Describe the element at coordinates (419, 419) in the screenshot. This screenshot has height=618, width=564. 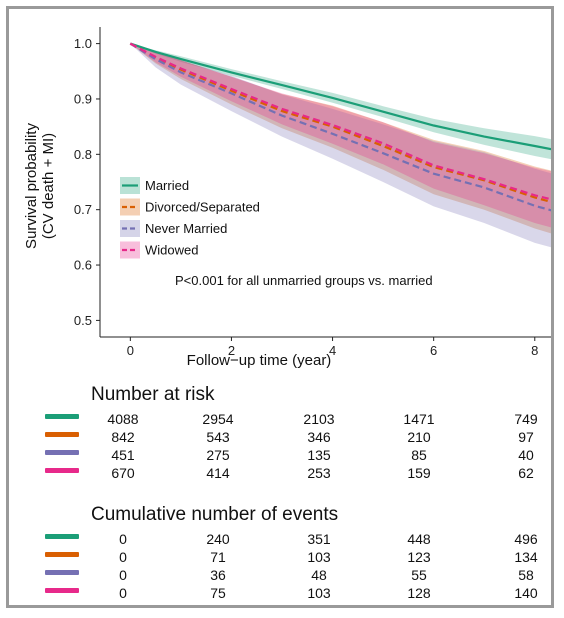
I see `table-cell: 1471` at that location.